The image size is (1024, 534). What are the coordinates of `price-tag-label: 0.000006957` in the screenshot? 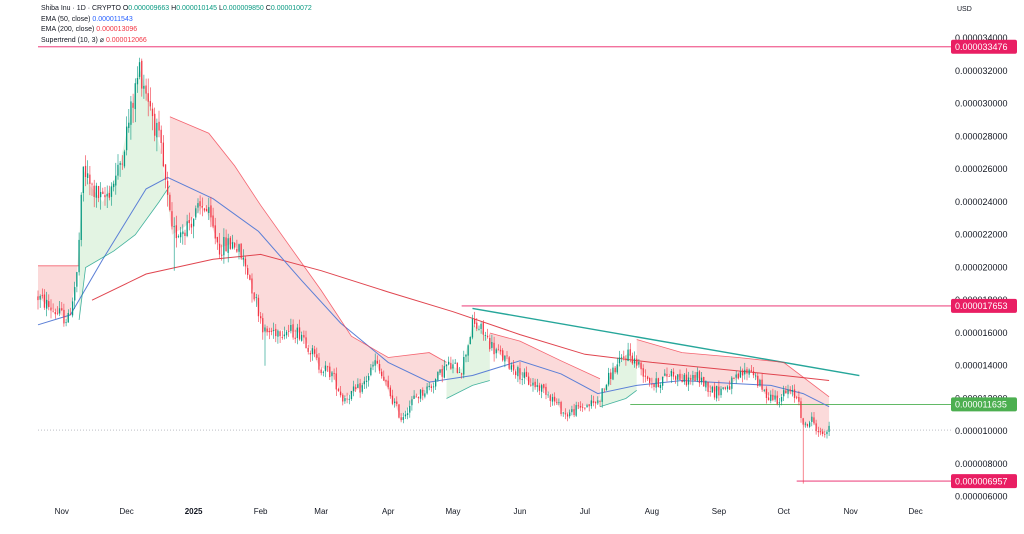 It's located at (981, 481).